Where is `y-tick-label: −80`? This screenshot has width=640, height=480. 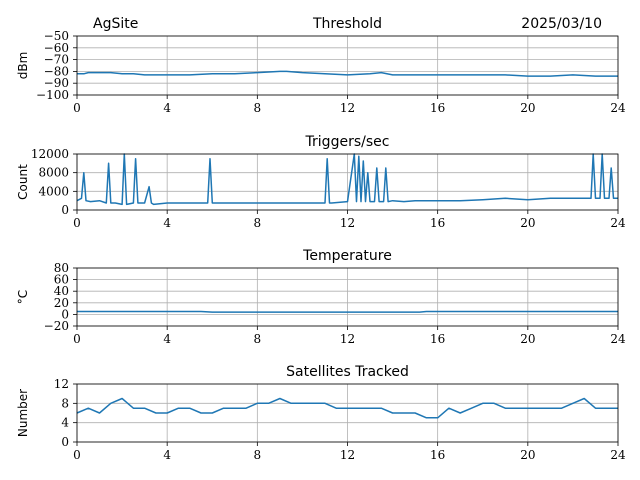 y-tick-label: −80 is located at coordinates (56, 71).